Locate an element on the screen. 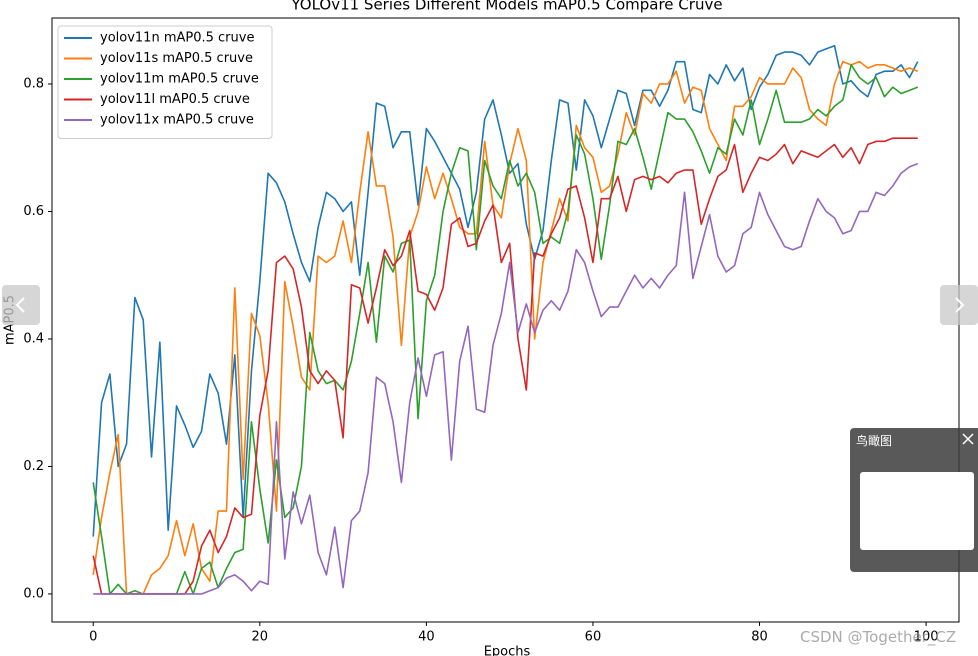  y-tick-label: 0.0 is located at coordinates (33, 593).